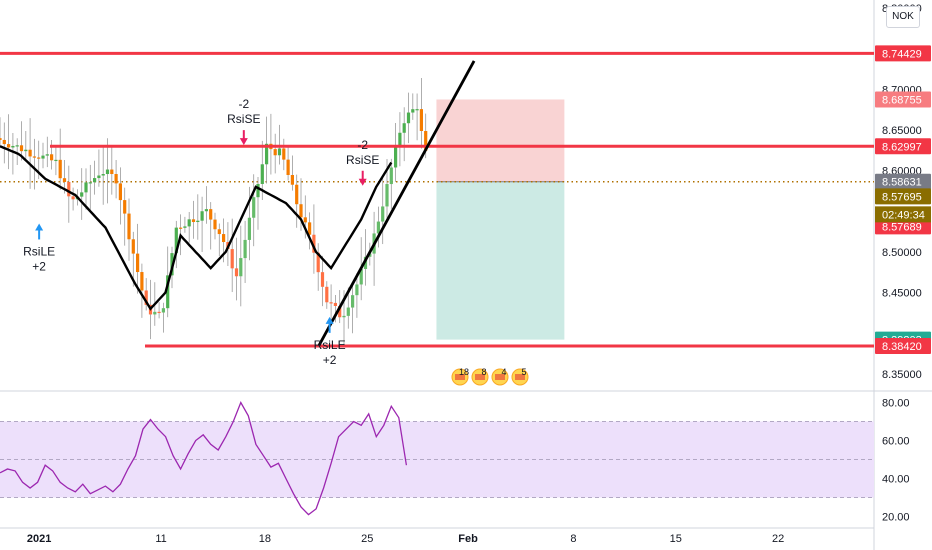  What do you see at coordinates (896, 518) in the screenshot?
I see `rsi-tick-label: 20.00` at bounding box center [896, 518].